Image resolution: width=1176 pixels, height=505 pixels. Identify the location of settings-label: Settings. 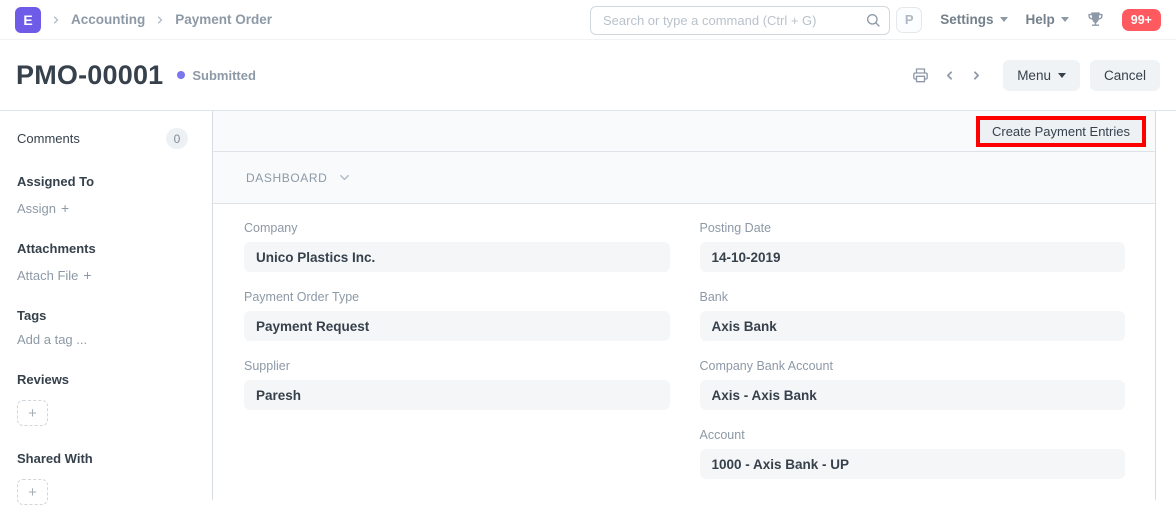
(967, 19).